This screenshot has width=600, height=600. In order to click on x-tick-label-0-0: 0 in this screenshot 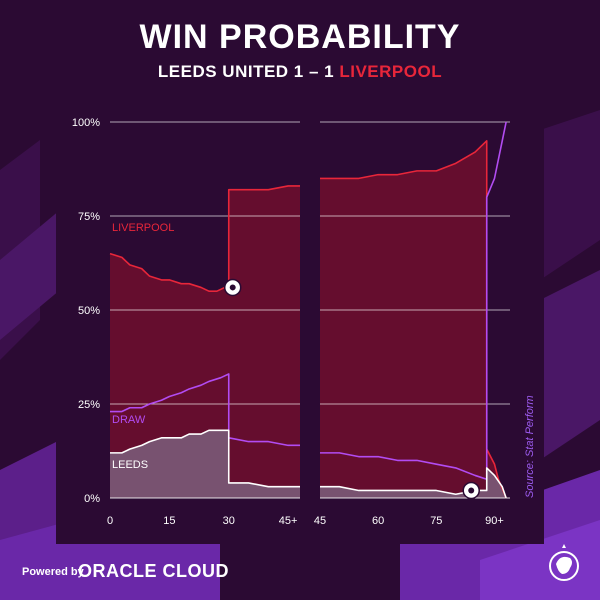, I will do `click(110, 521)`.